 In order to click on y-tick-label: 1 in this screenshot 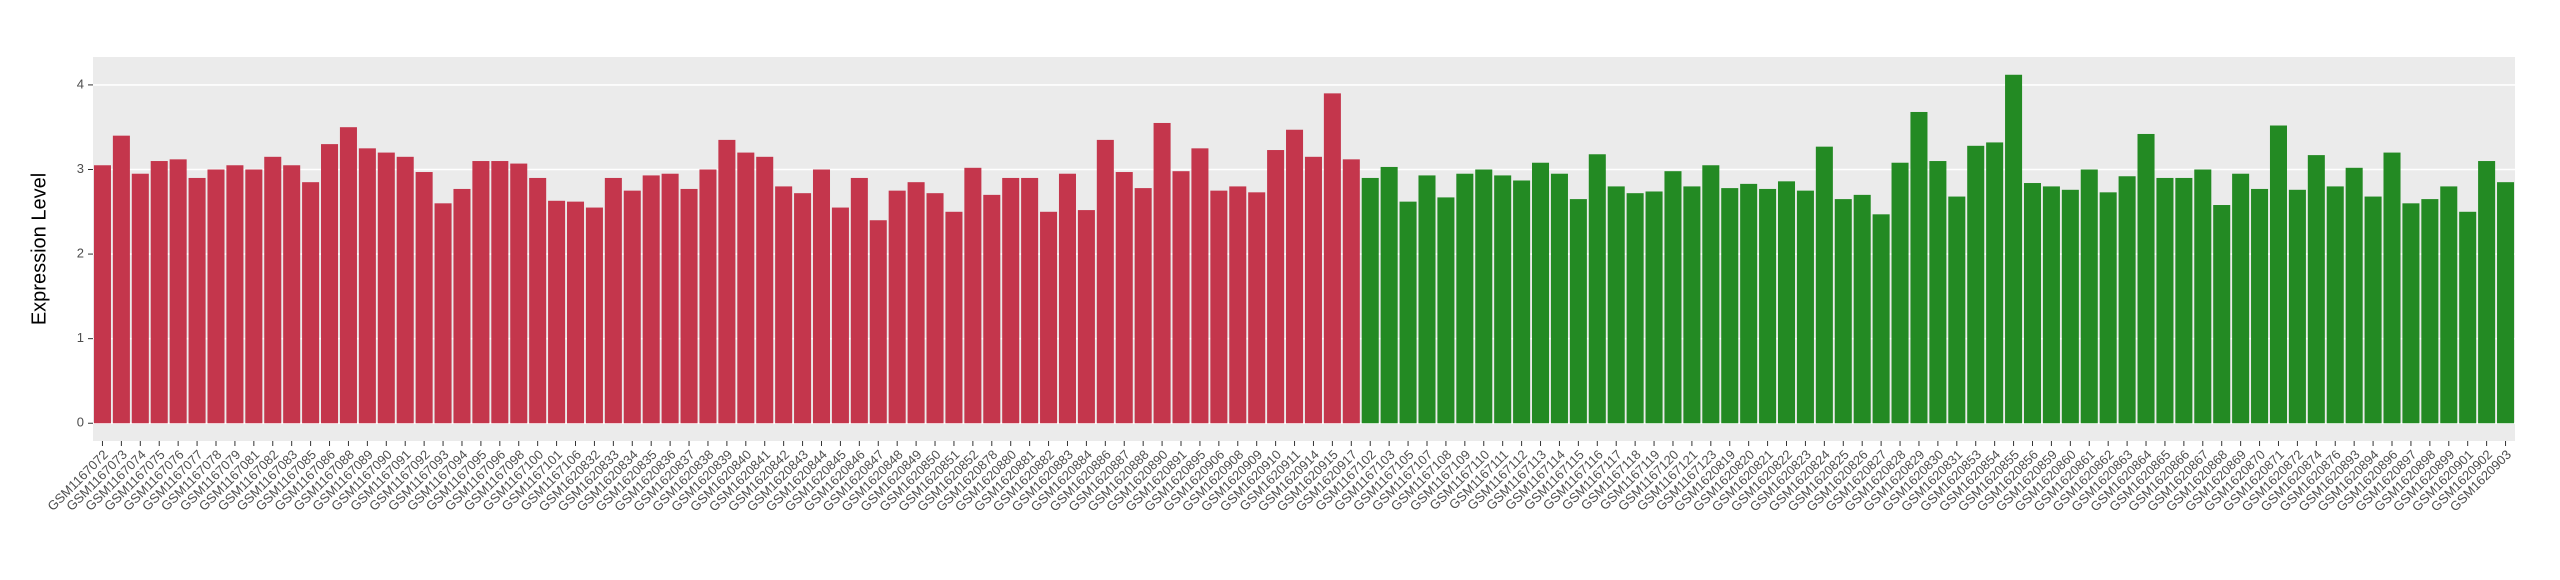, I will do `click(80, 337)`.